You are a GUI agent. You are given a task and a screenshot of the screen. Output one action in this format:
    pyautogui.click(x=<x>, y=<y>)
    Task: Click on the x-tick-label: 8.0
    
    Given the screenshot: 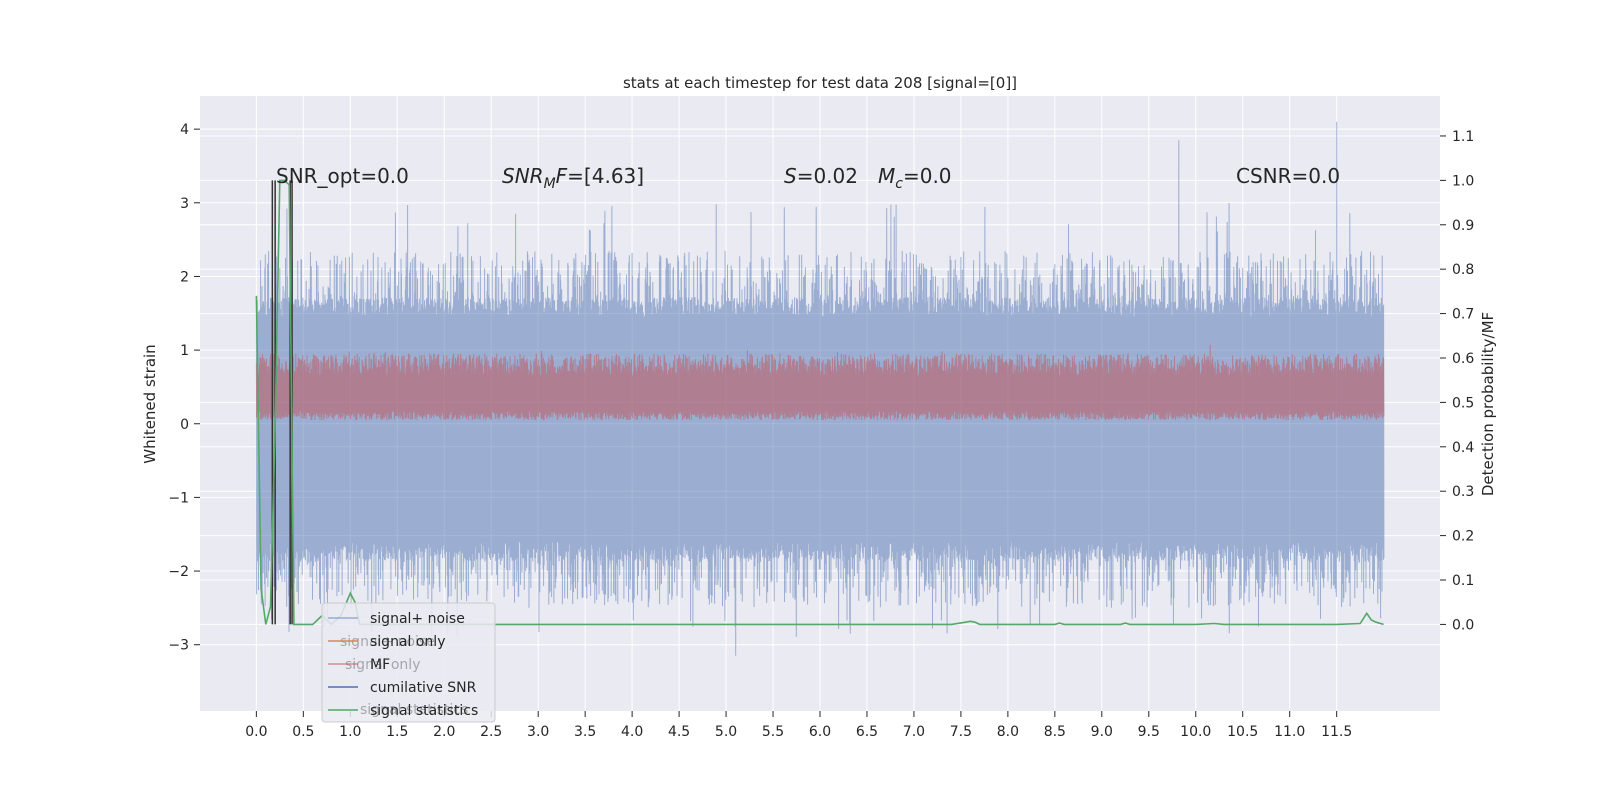 What is the action you would take?
    pyautogui.click(x=1008, y=732)
    